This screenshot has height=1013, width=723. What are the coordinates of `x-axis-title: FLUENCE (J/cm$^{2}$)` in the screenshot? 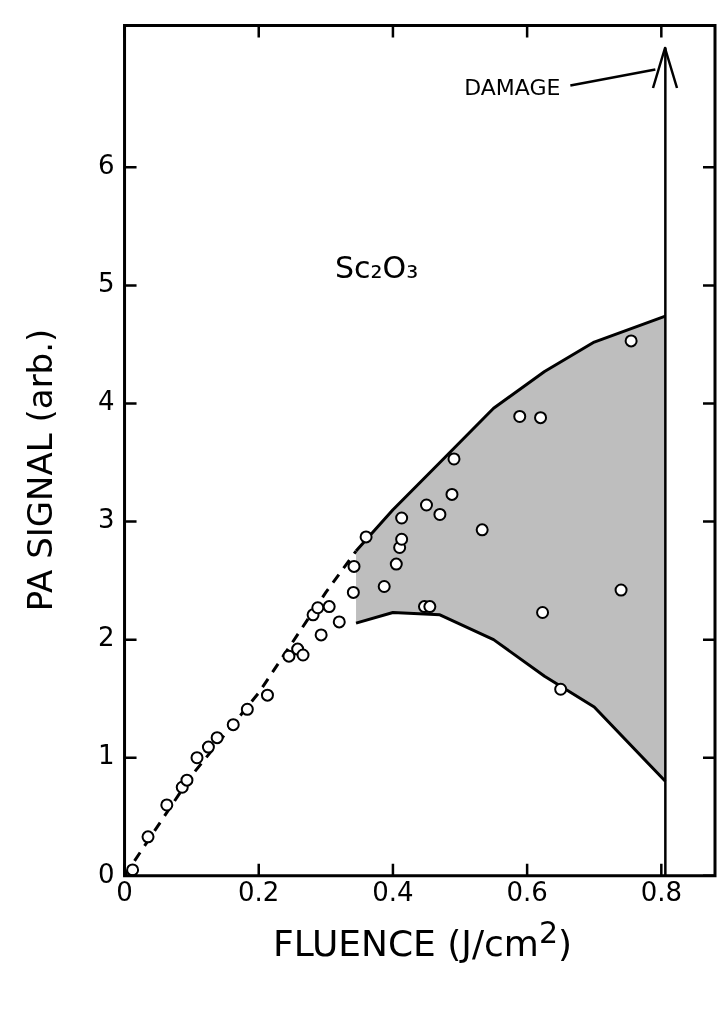 It's located at (422, 939).